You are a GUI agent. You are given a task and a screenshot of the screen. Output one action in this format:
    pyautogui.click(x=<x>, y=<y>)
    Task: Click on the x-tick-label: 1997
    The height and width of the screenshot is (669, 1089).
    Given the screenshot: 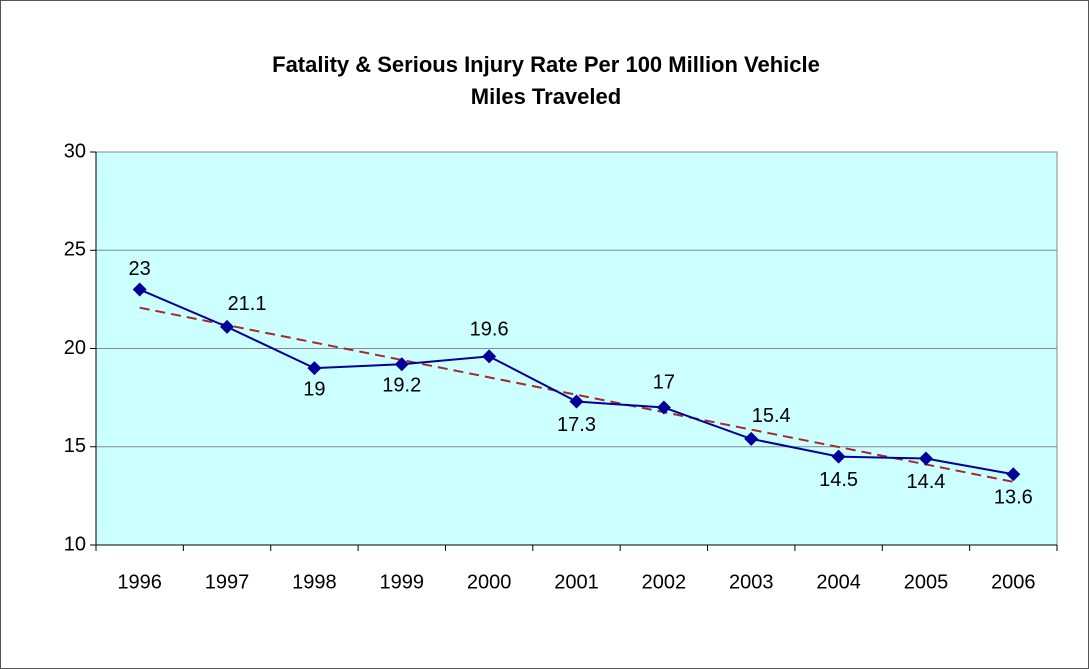 What is the action you would take?
    pyautogui.click(x=227, y=582)
    